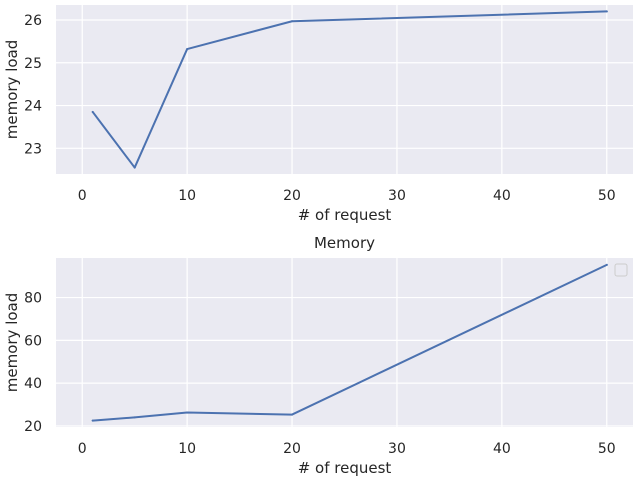 The height and width of the screenshot is (480, 640). What do you see at coordinates (33, 21) in the screenshot?
I see `y-tick-label: 26` at bounding box center [33, 21].